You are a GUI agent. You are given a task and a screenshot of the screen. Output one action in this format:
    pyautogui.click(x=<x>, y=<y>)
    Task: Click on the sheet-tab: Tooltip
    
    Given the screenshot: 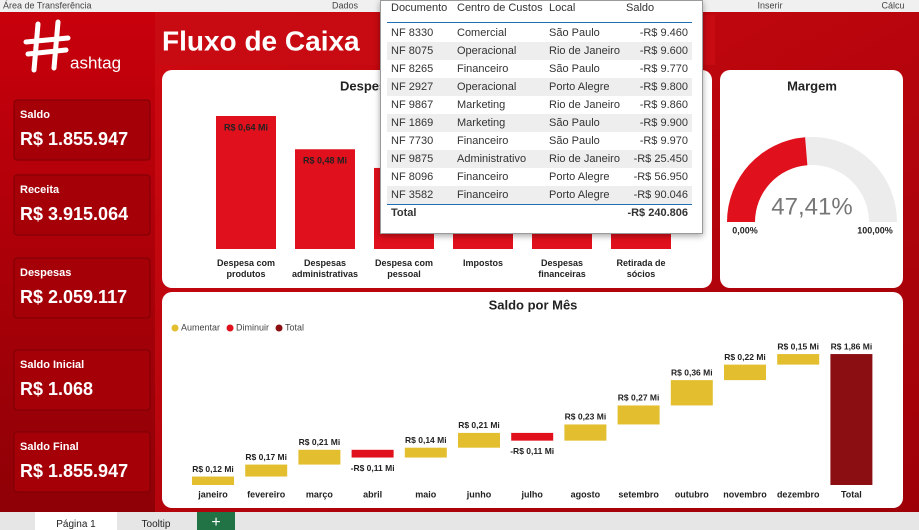 What is the action you would take?
    pyautogui.click(x=156, y=524)
    